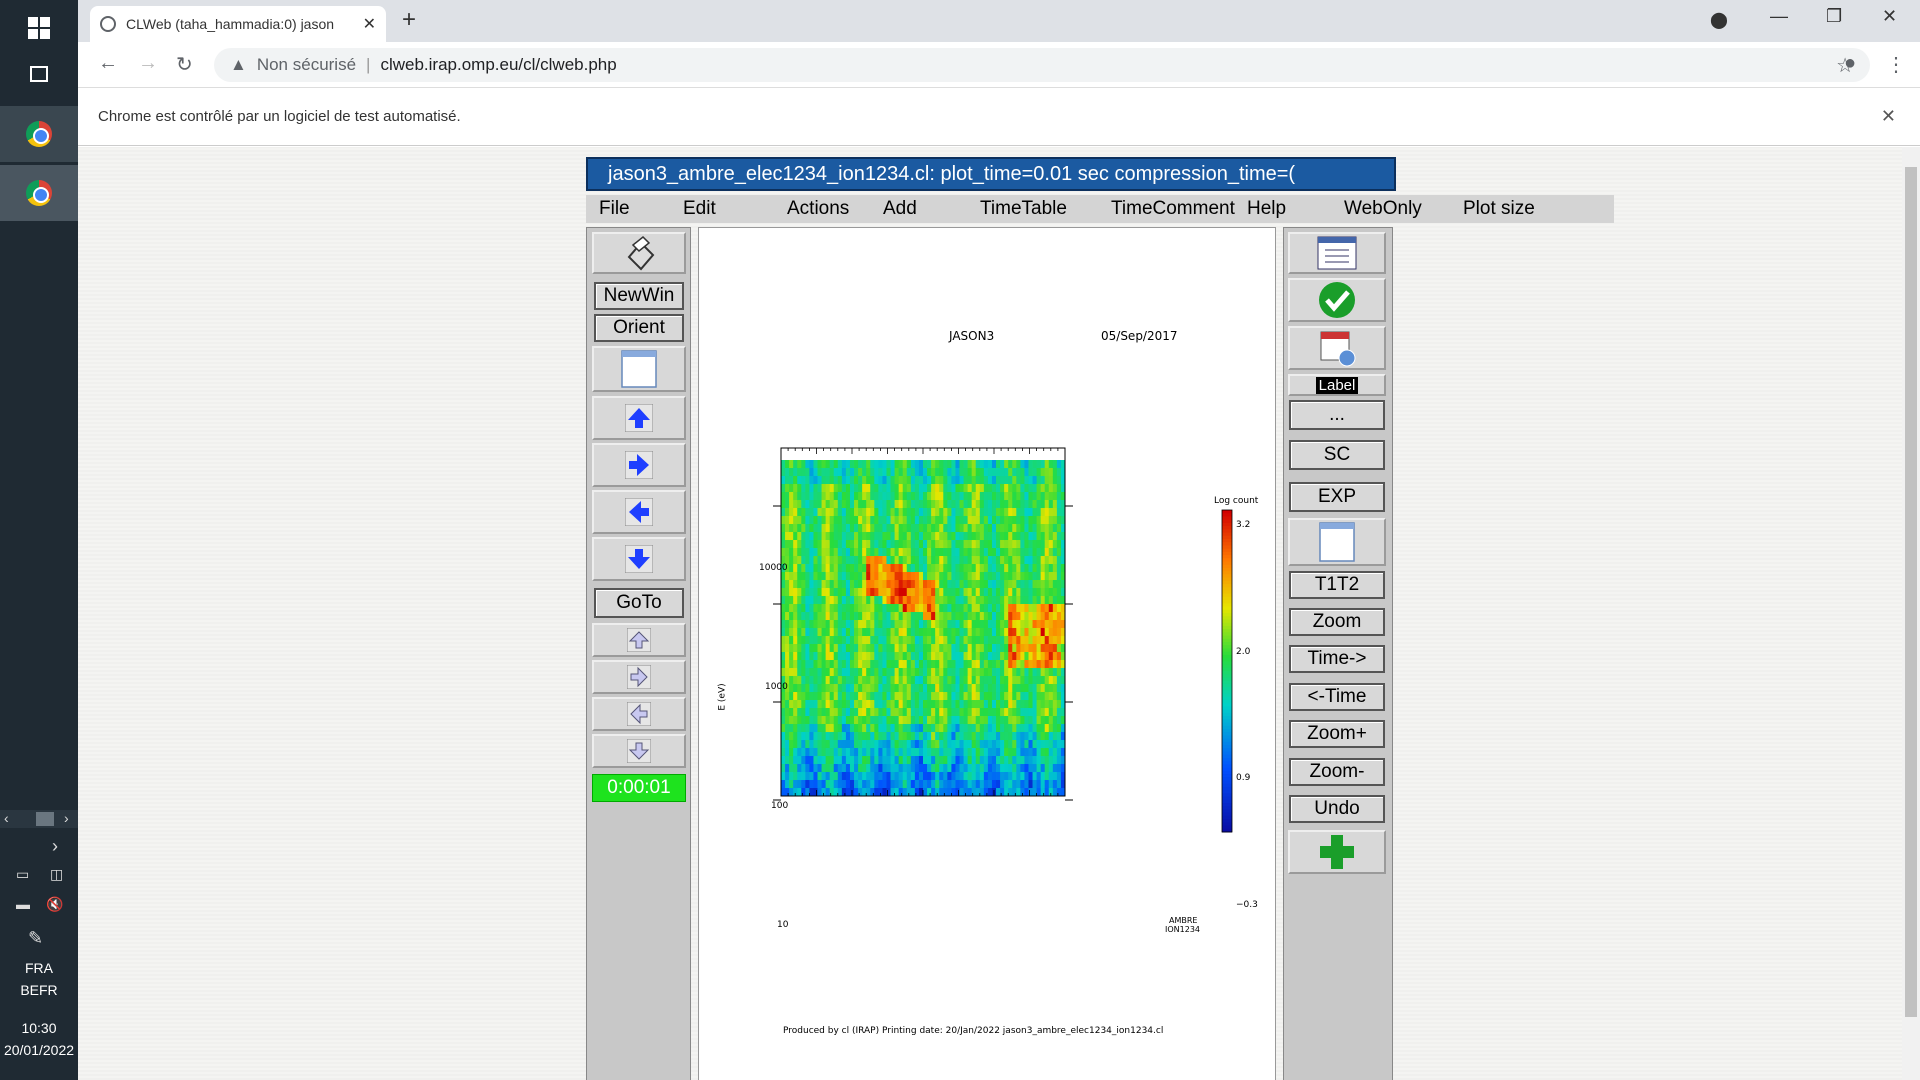 The height and width of the screenshot is (1080, 1920). I want to click on sc-button: SC, so click(1337, 455).